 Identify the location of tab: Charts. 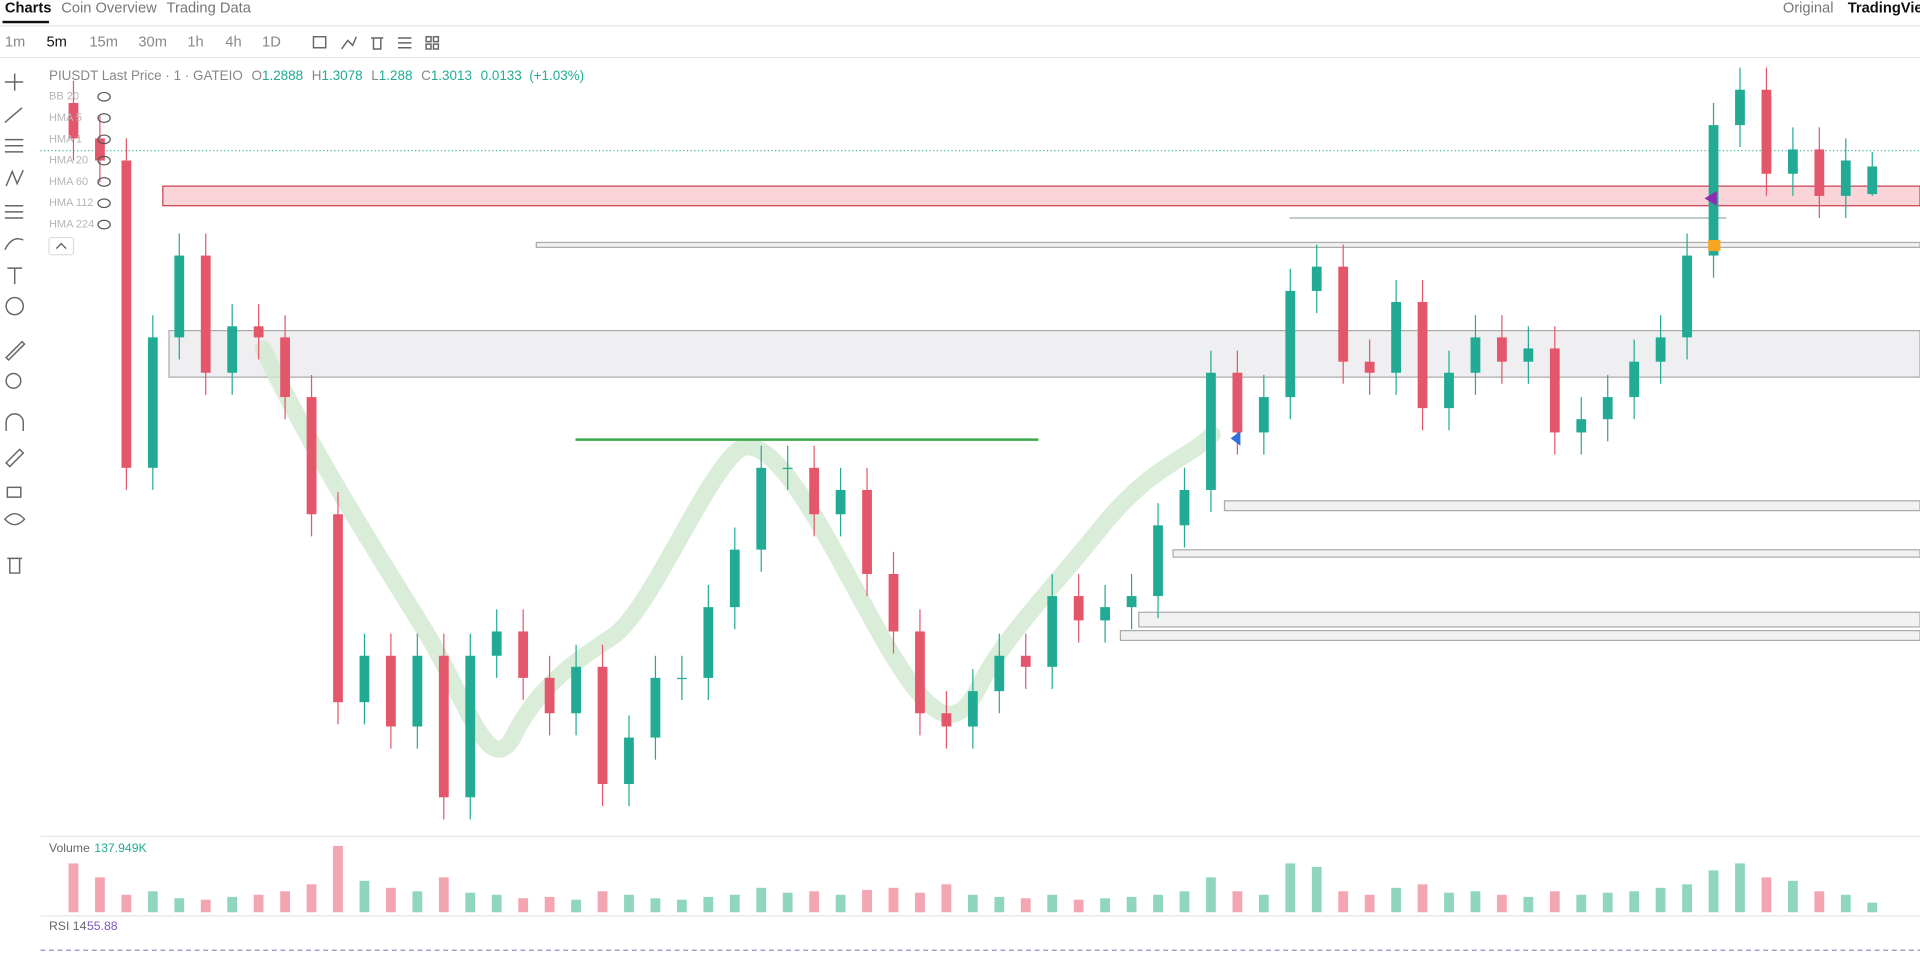
(28, 8).